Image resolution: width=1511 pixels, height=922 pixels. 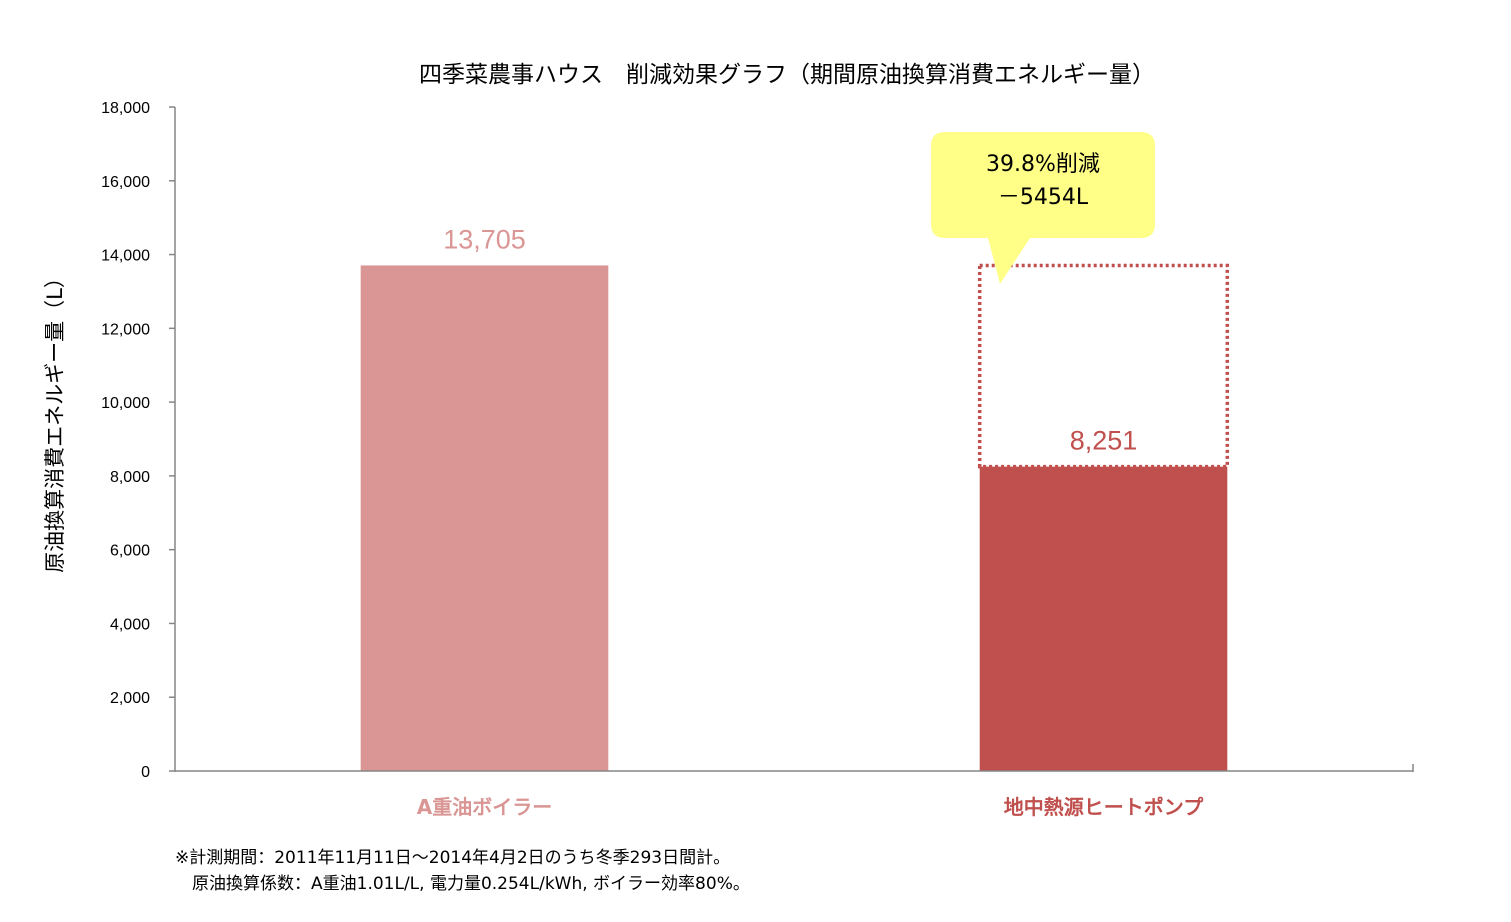 What do you see at coordinates (787, 75) in the screenshot?
I see `chart-title: 四季菜農事ハウス 削減効果グラフ（期間原油換算消費エネルギー量）` at bounding box center [787, 75].